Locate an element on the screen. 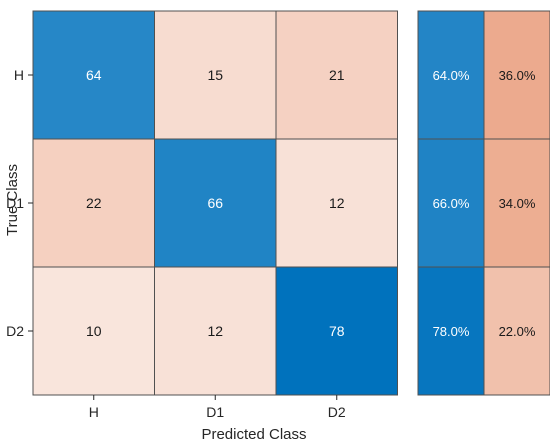 The width and height of the screenshot is (550, 446). cell-d2-d1 is located at coordinates (215, 331).